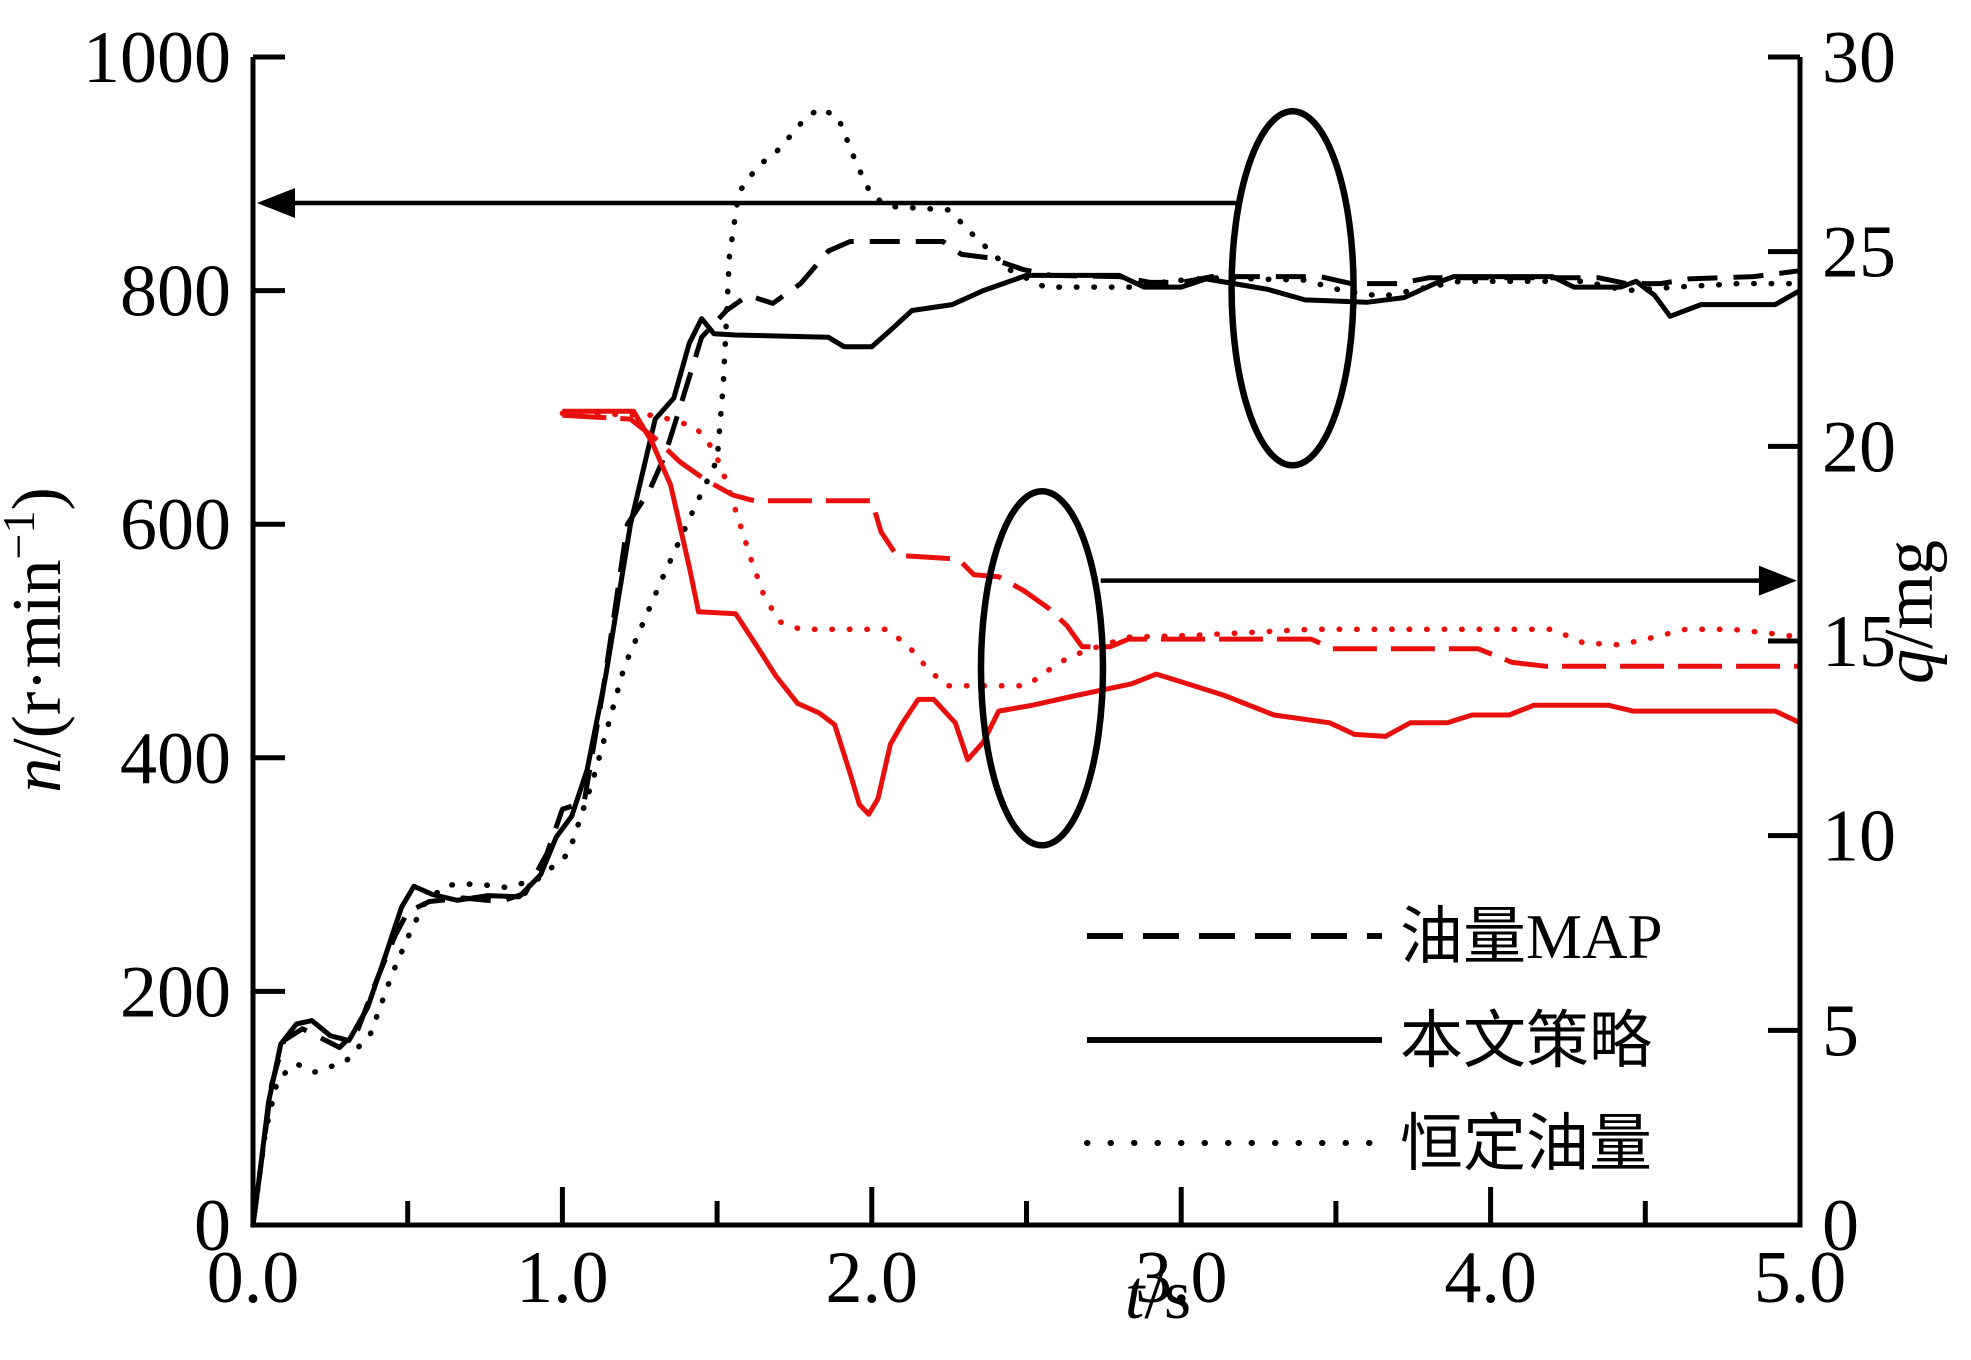  I want to click on x-axis-tick-label: 4.0, so click(1490, 1278).